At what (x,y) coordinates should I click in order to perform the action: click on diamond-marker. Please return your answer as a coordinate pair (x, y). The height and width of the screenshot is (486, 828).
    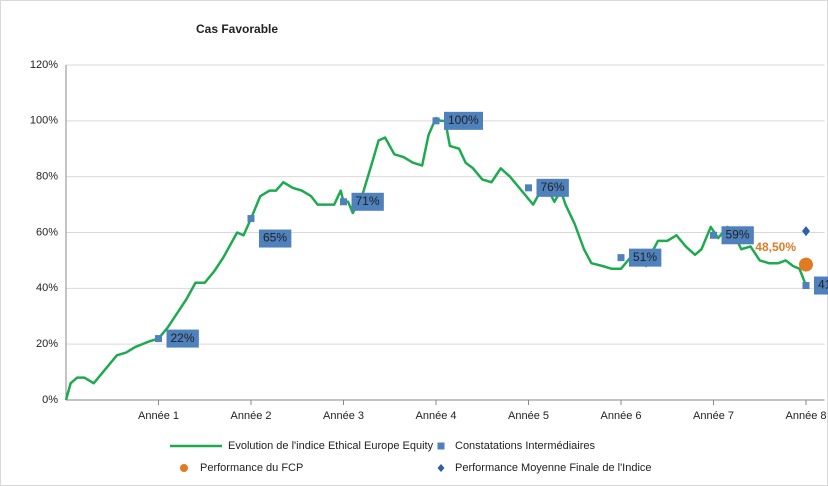
    Looking at the image, I should click on (806, 231).